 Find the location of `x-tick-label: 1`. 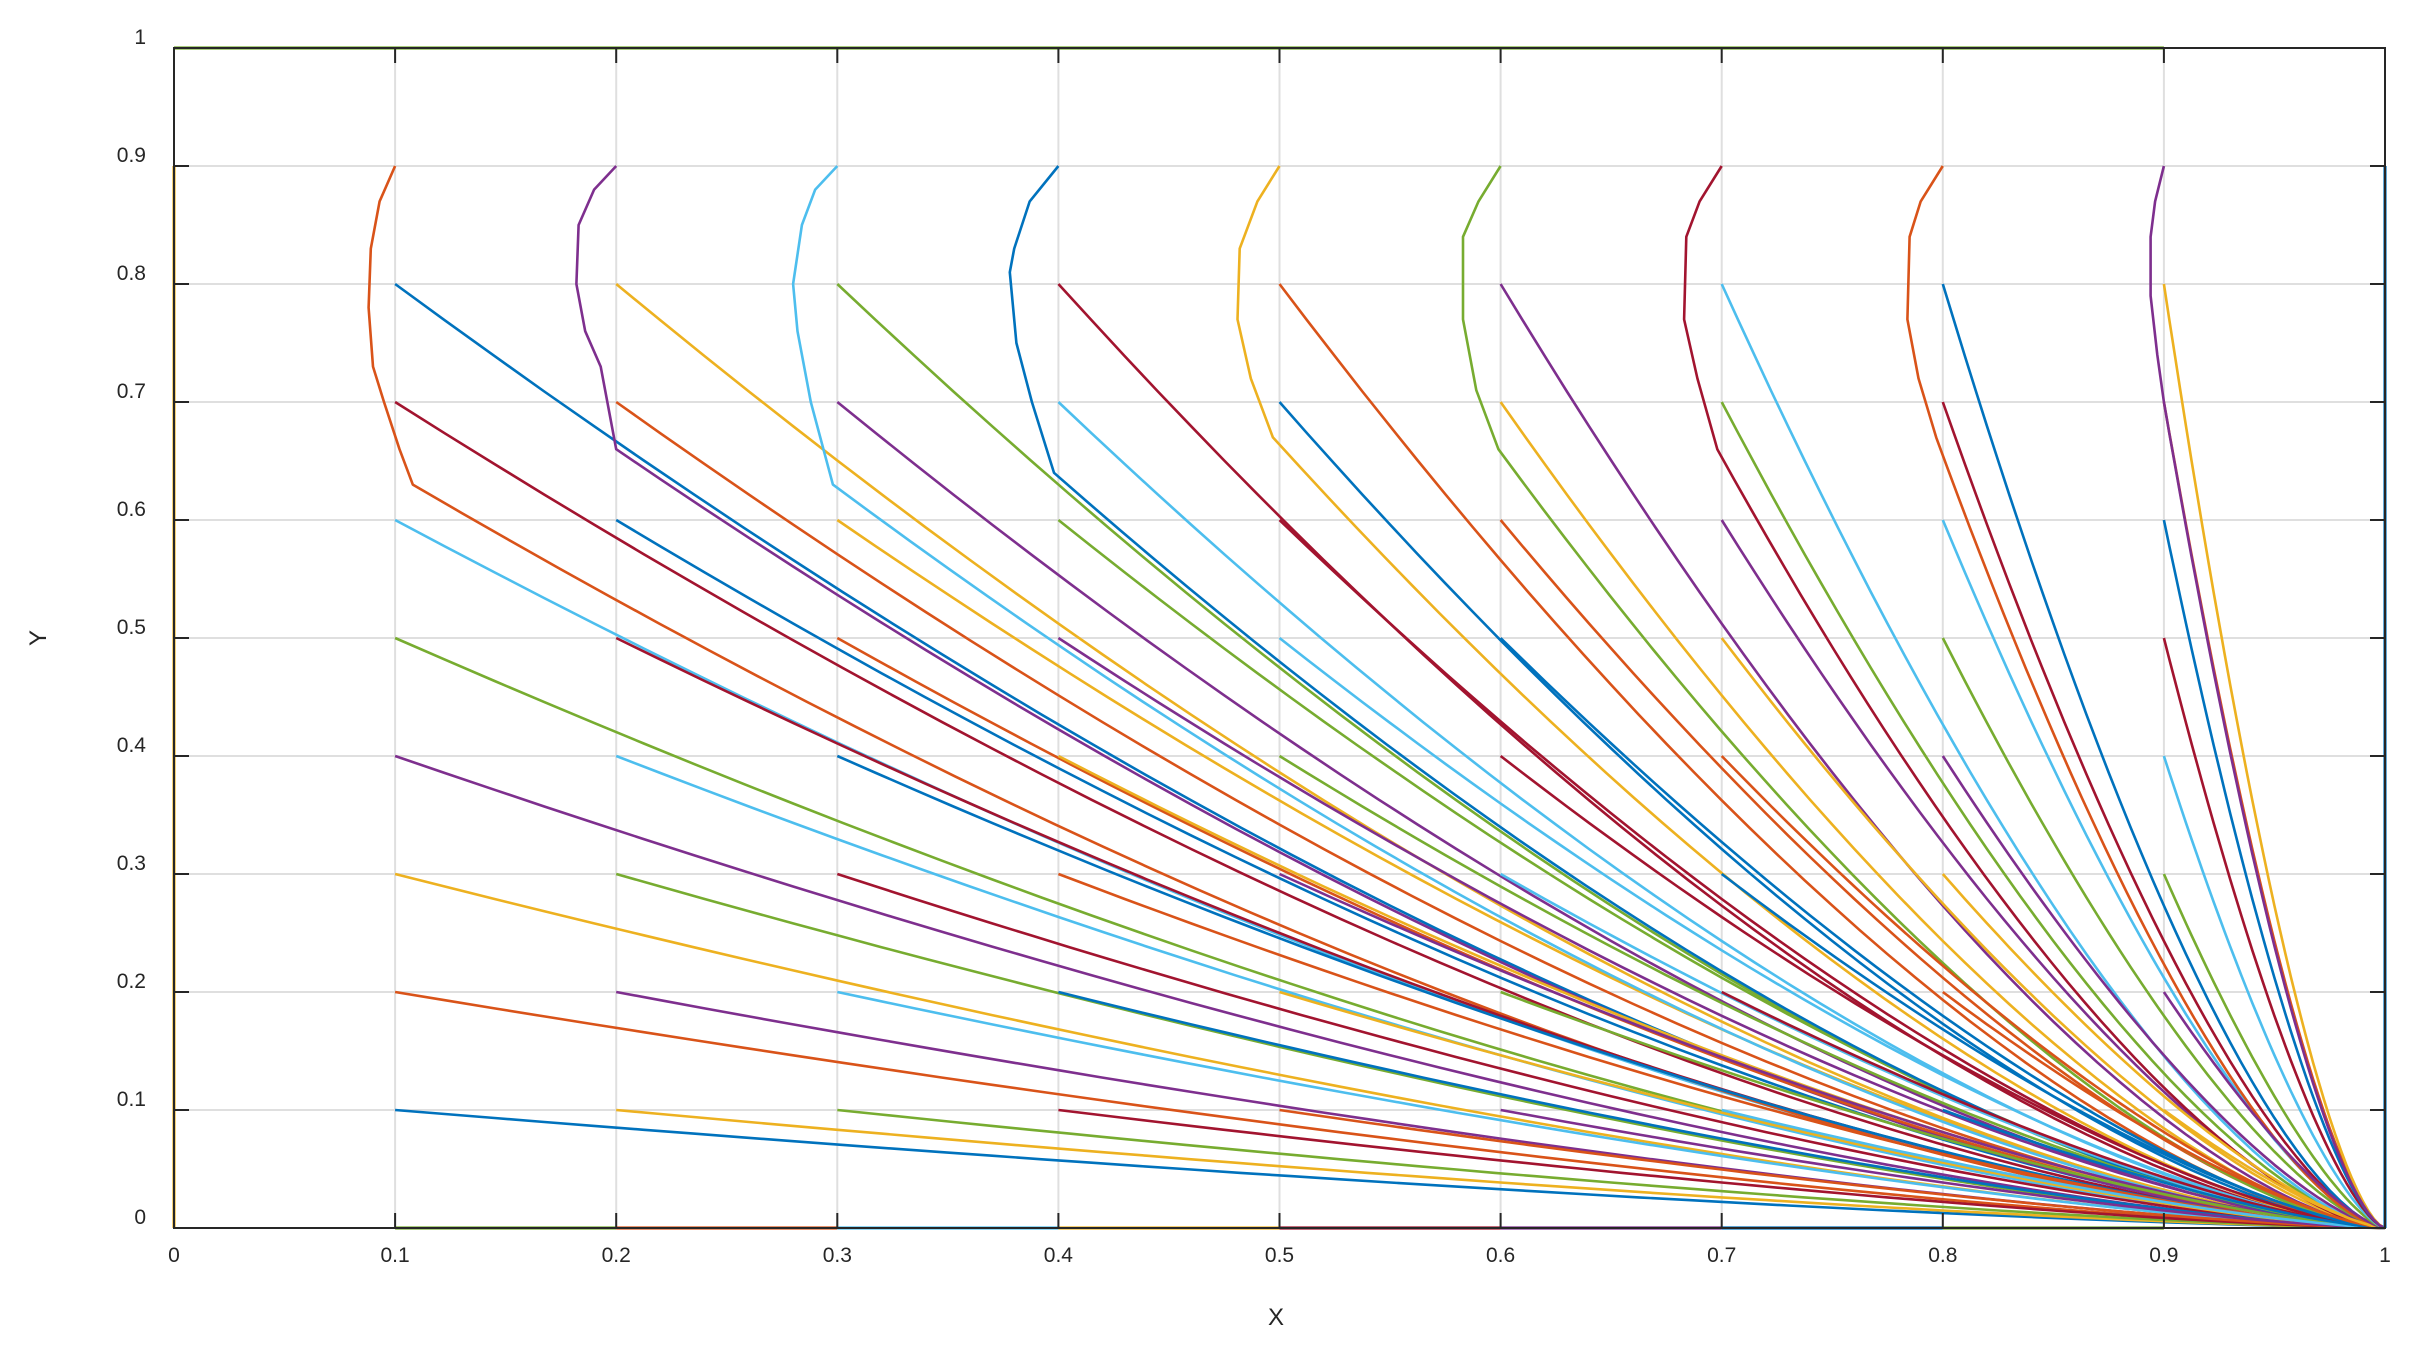

x-tick-label: 1 is located at coordinates (2385, 1255).